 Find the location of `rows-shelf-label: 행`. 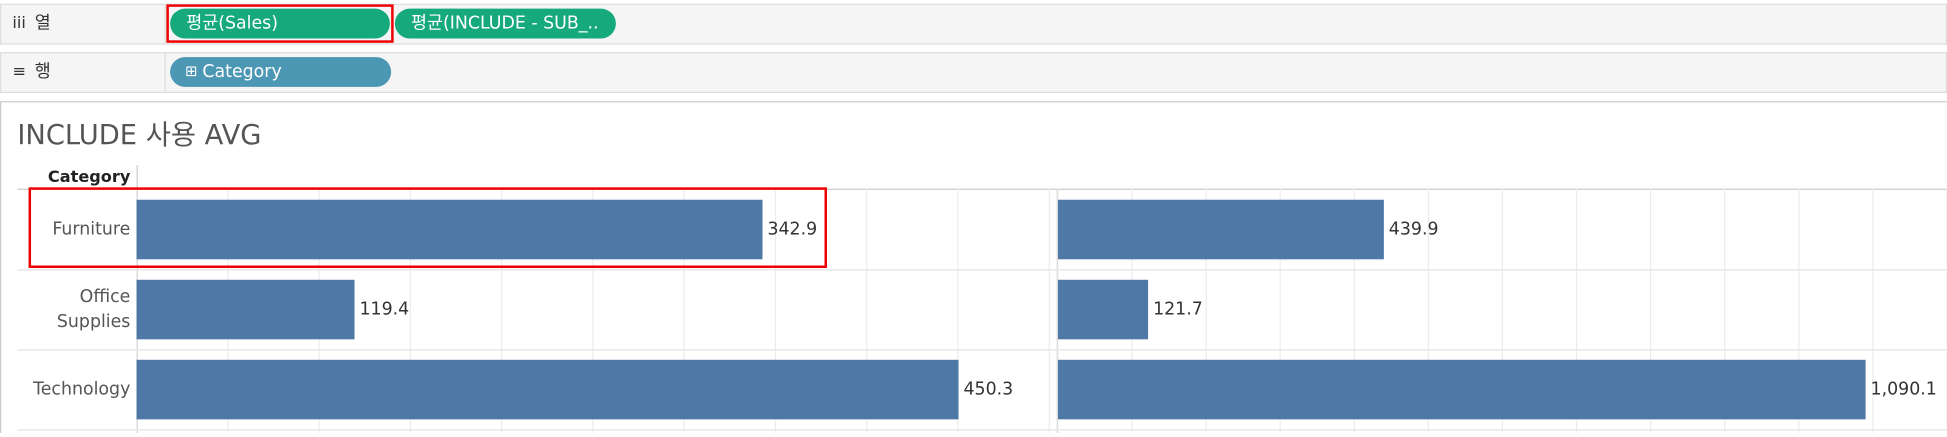

rows-shelf-label: 행 is located at coordinates (43, 72).